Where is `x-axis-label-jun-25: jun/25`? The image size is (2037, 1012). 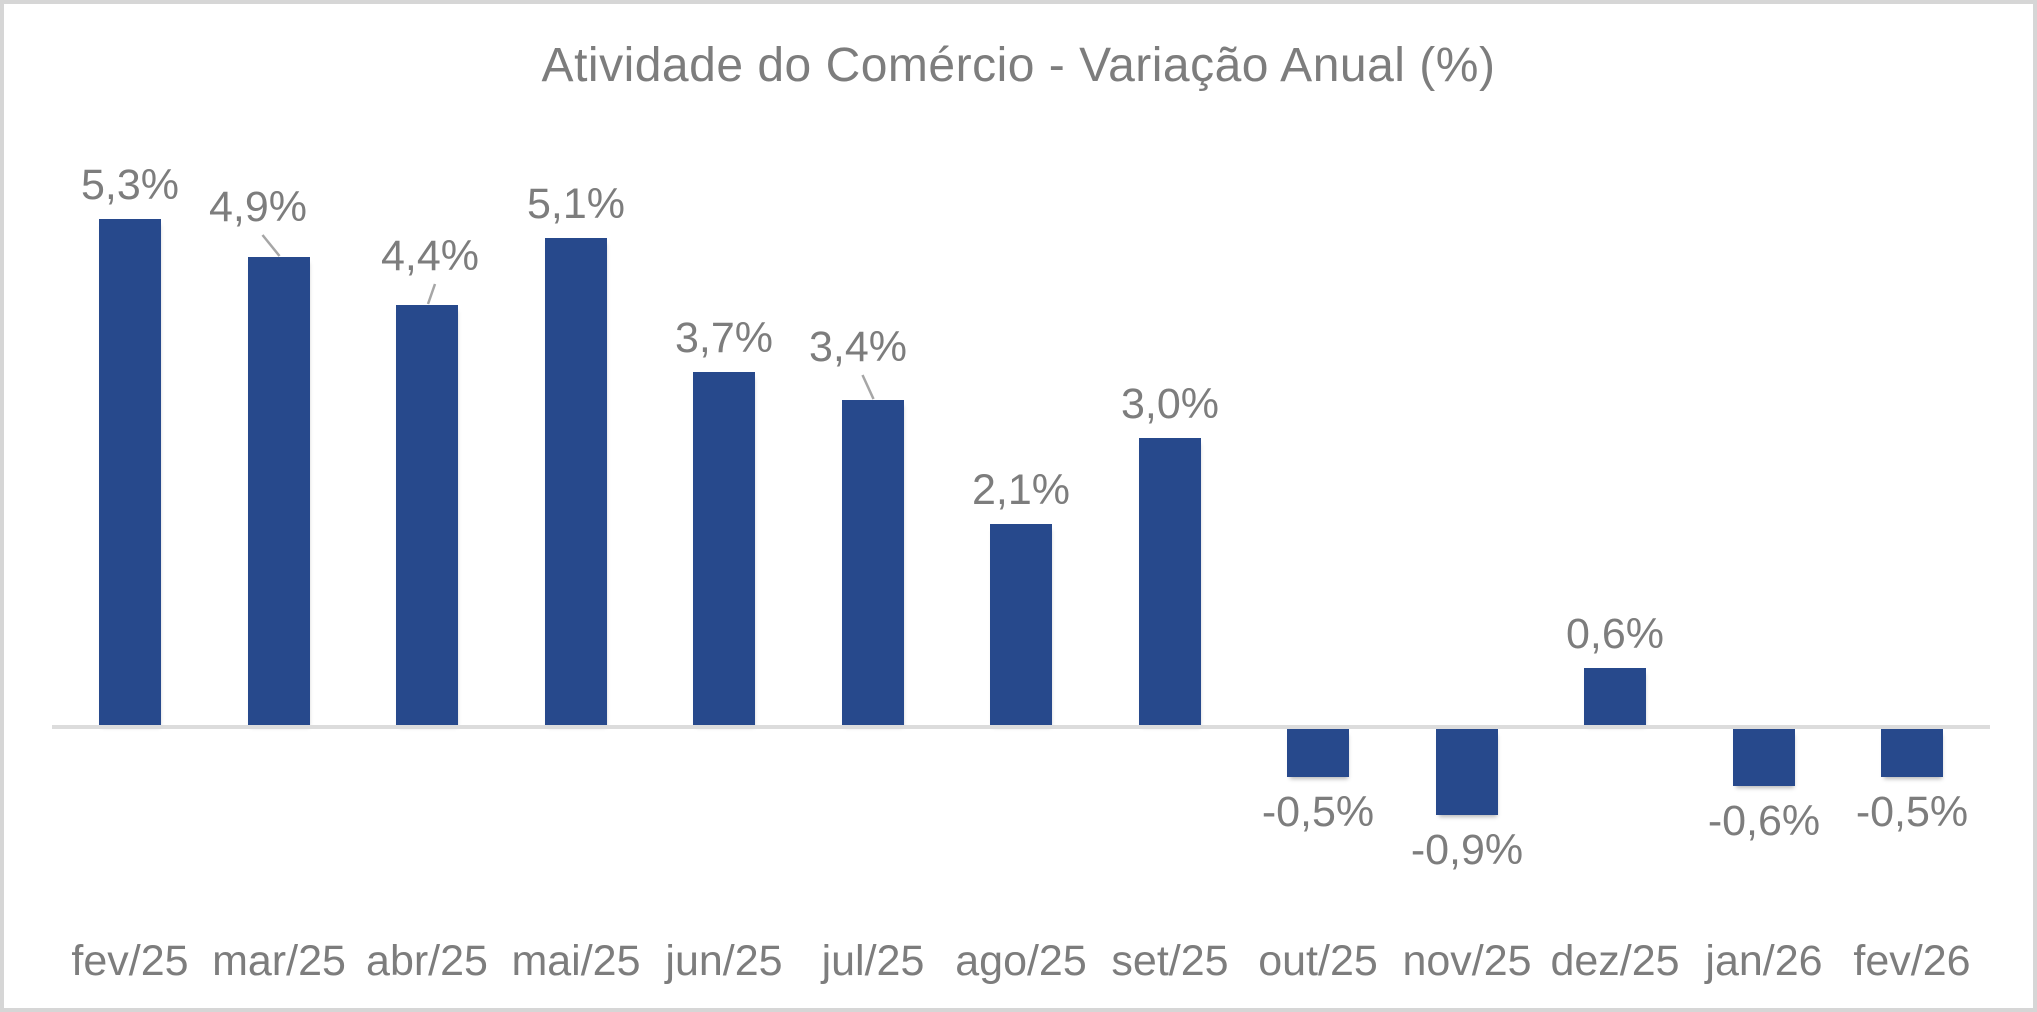
x-axis-label-jun-25: jun/25 is located at coordinates (724, 961).